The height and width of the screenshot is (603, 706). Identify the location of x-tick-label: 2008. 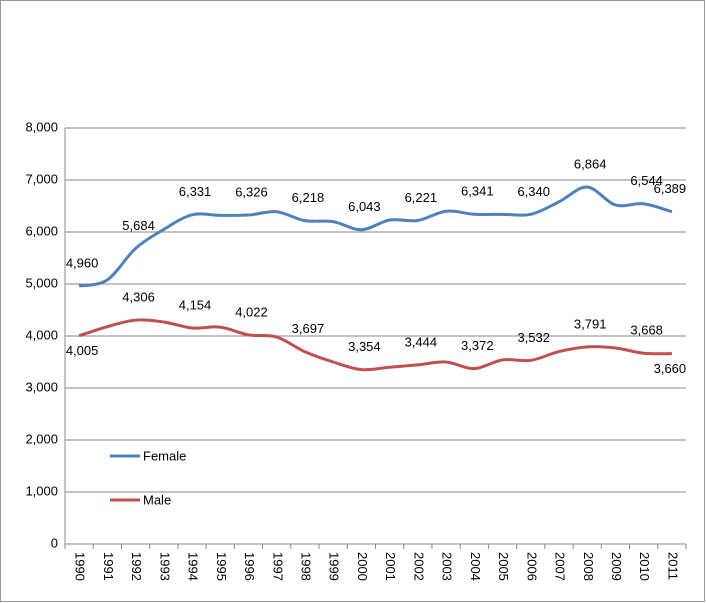
(588, 566).